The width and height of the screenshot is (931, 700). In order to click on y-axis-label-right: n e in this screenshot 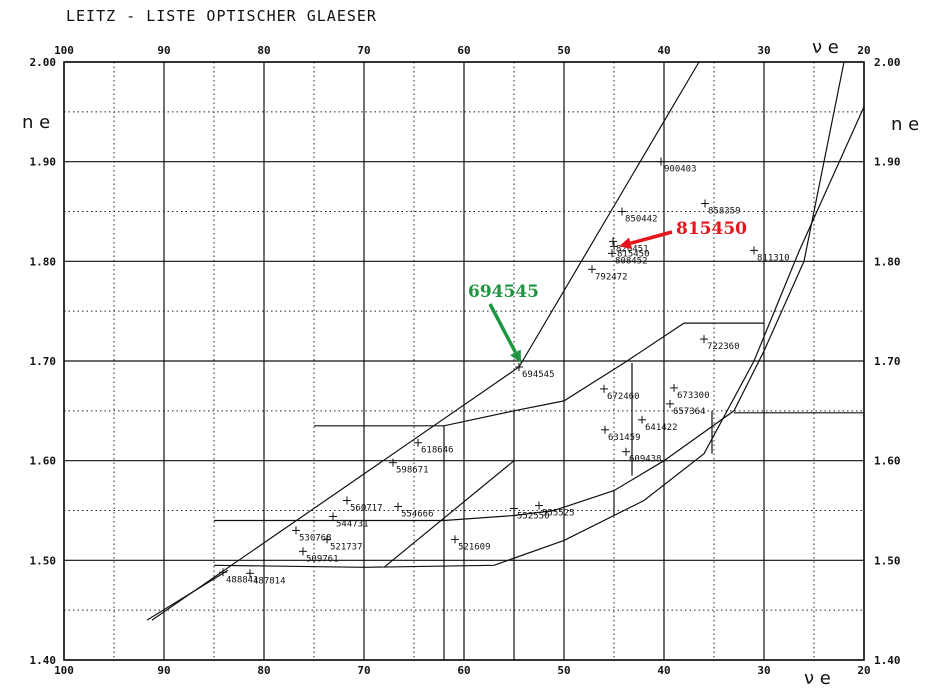, I will do `click(905, 124)`.